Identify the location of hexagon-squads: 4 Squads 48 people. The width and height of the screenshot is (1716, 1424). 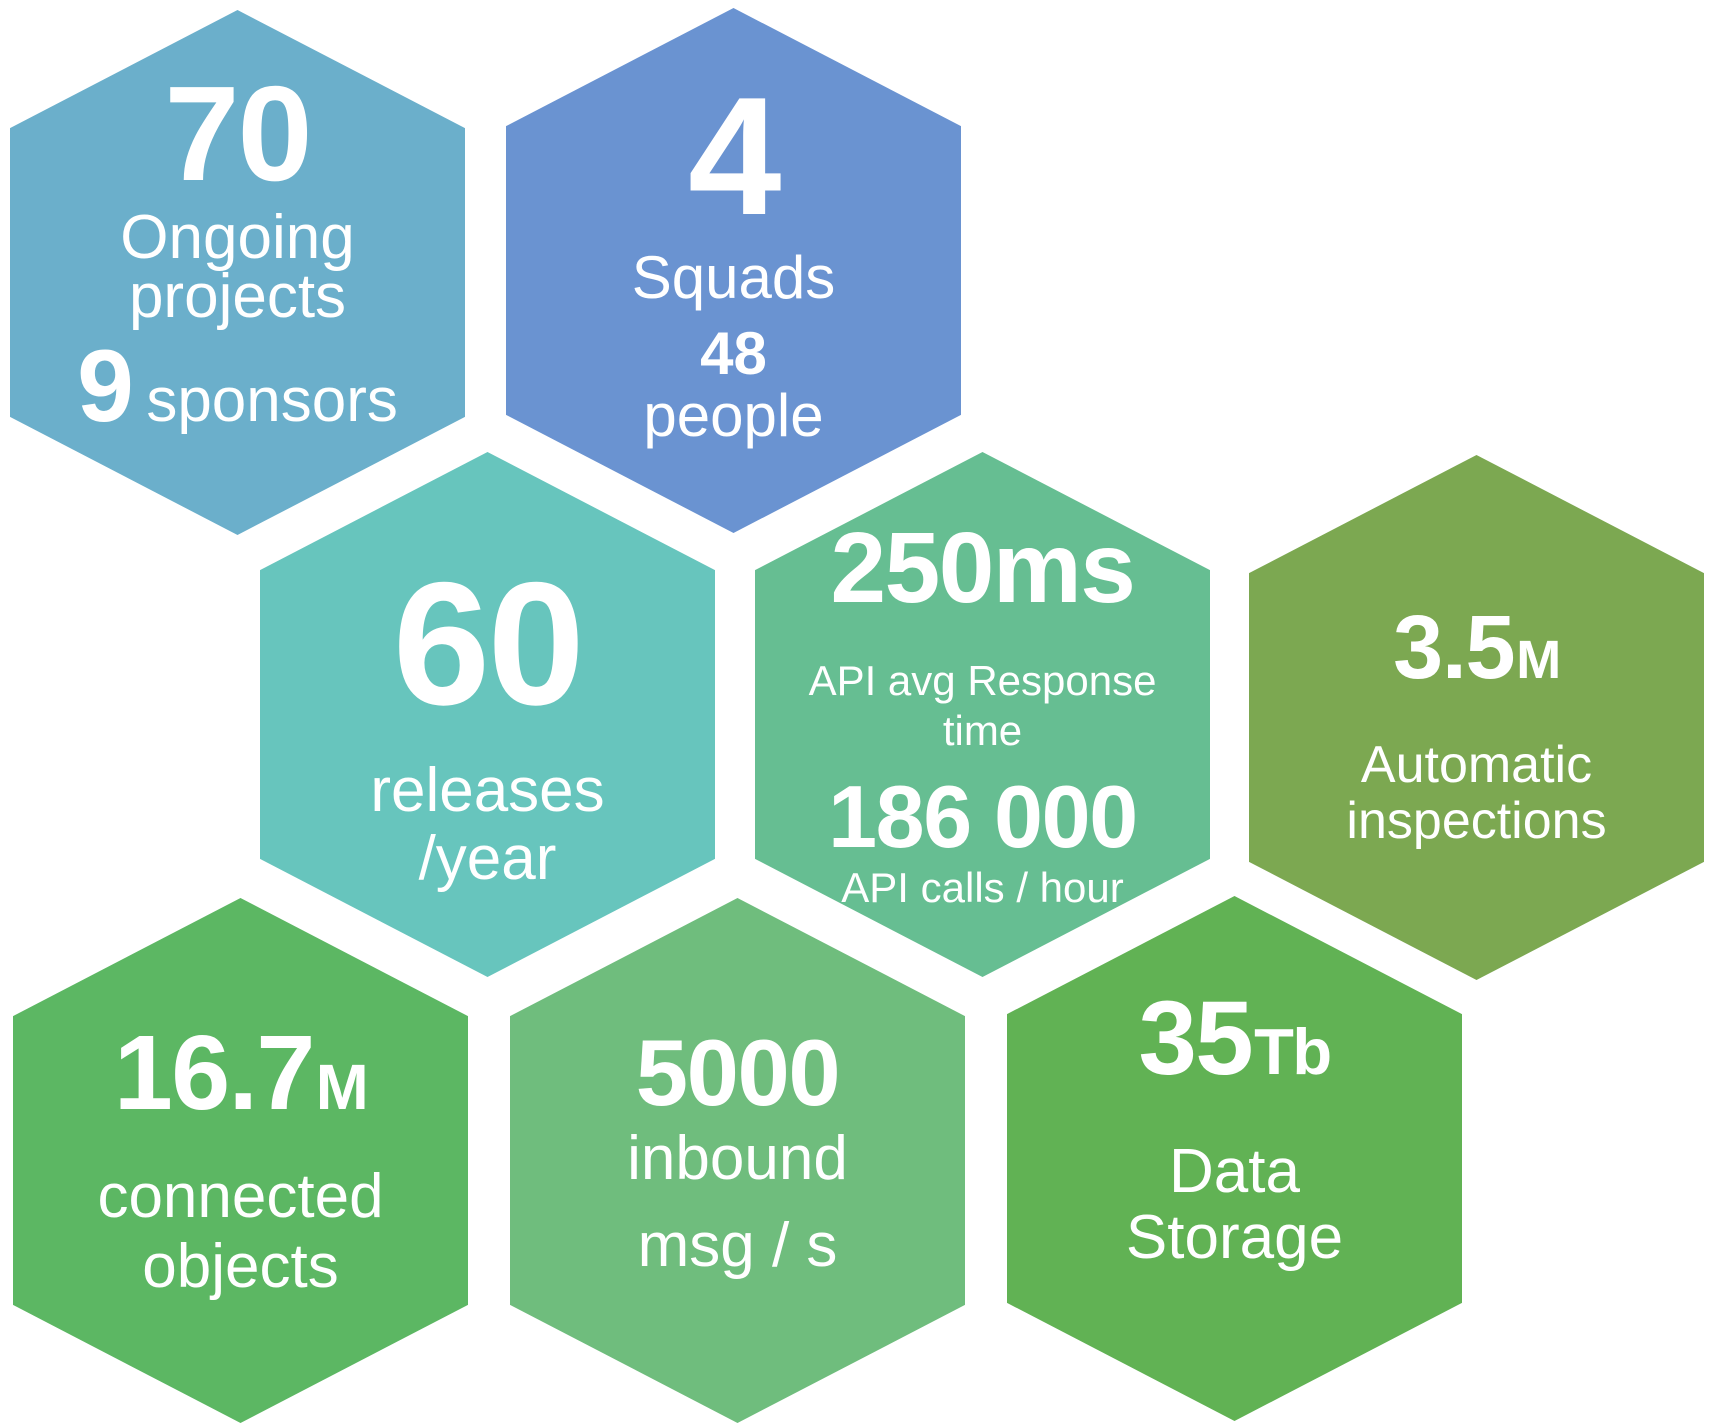
(733, 270).